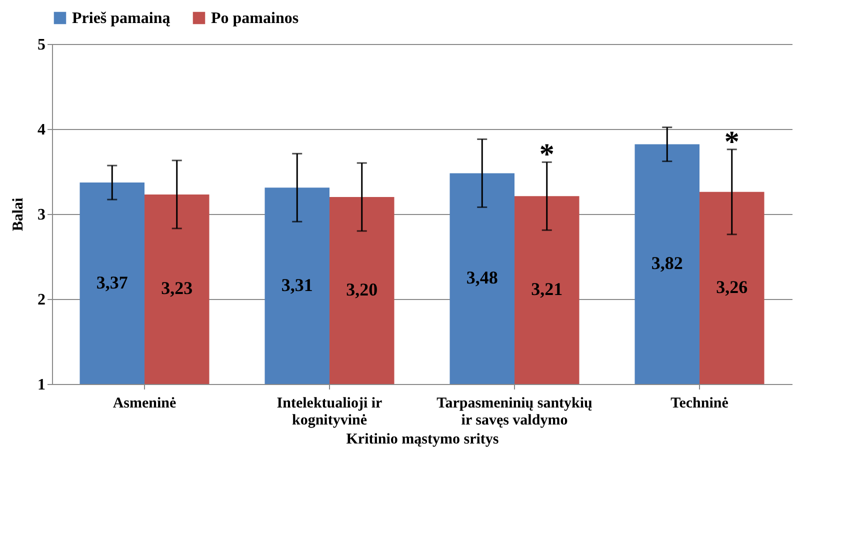 The image size is (855, 539). What do you see at coordinates (42, 130) in the screenshot?
I see `y-tick-label: 4` at bounding box center [42, 130].